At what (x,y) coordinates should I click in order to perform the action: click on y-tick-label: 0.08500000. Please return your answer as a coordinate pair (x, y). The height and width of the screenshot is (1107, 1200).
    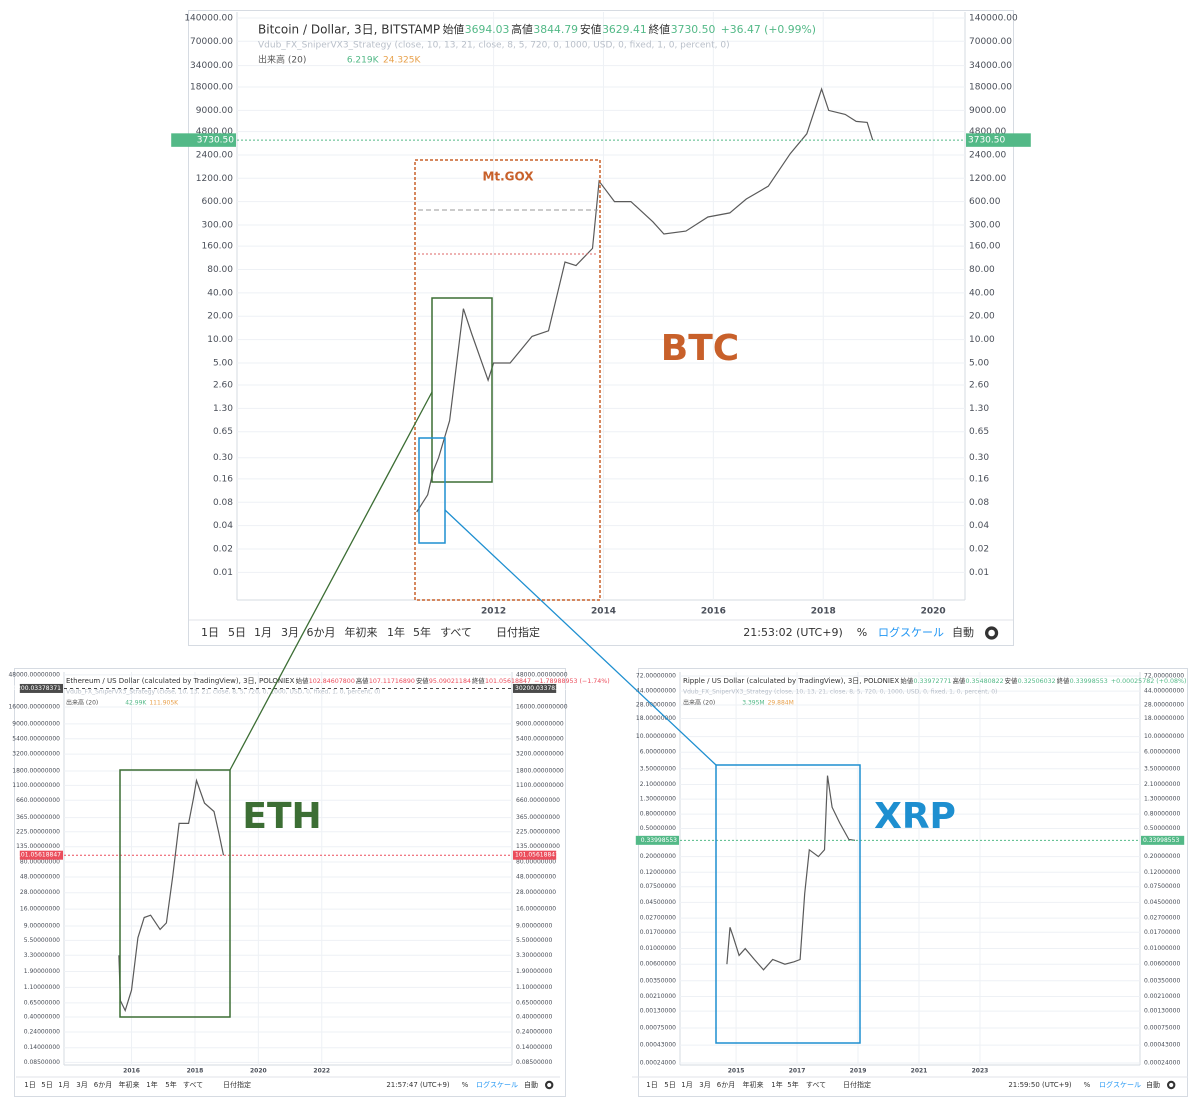
    Looking at the image, I should click on (42, 1062).